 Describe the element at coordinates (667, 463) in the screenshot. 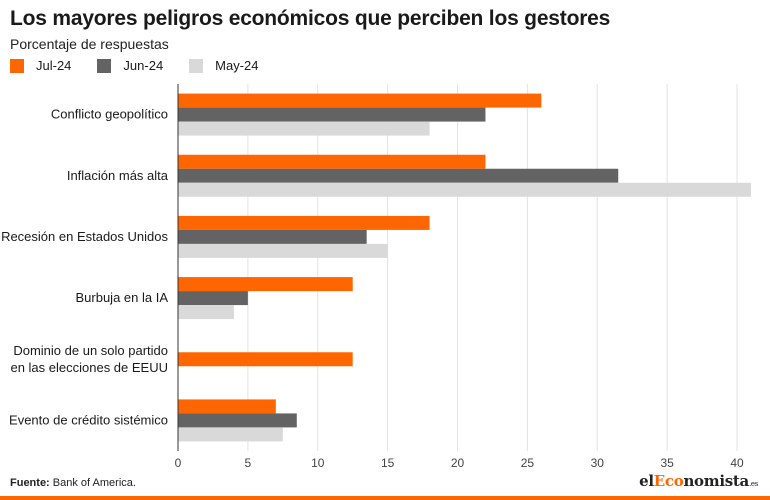

I see `x-tick-label-35: 35` at that location.